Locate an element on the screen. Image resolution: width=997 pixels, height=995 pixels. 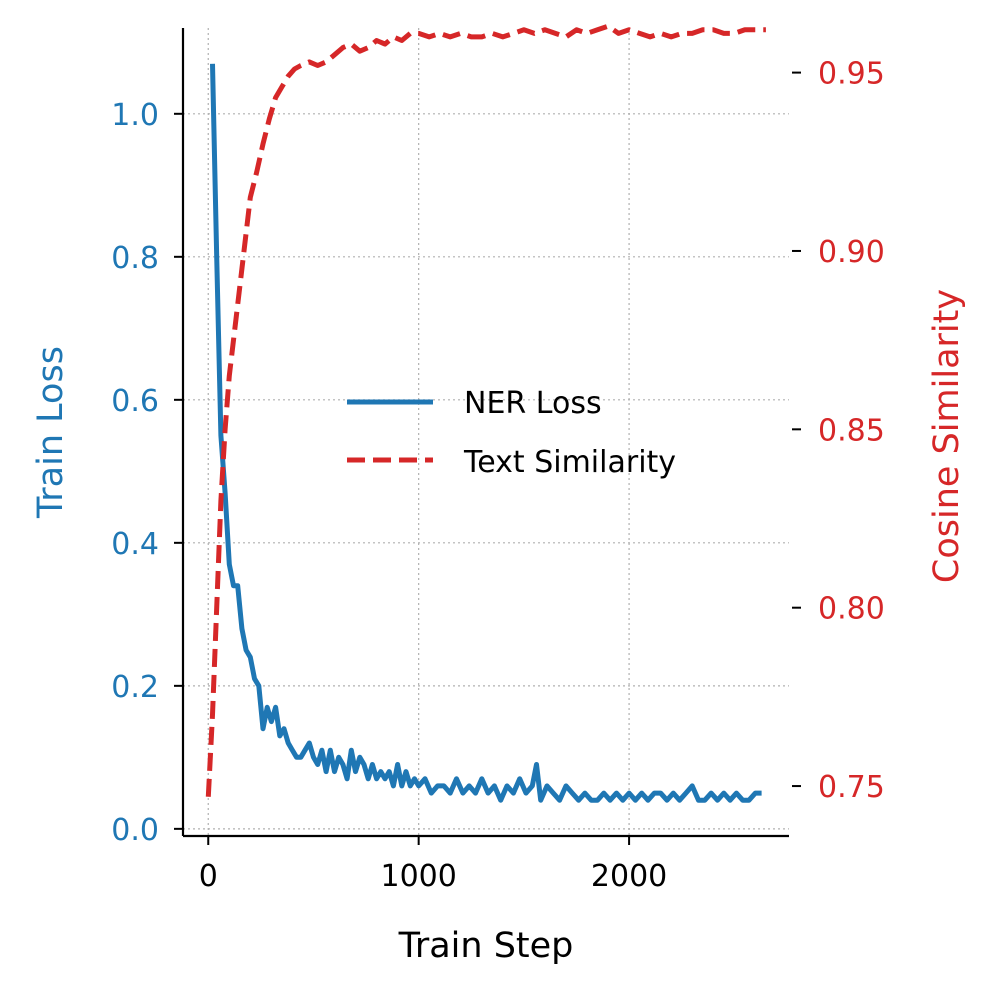
legend-label-text-similarity: Text Similarity is located at coordinates (569, 462).